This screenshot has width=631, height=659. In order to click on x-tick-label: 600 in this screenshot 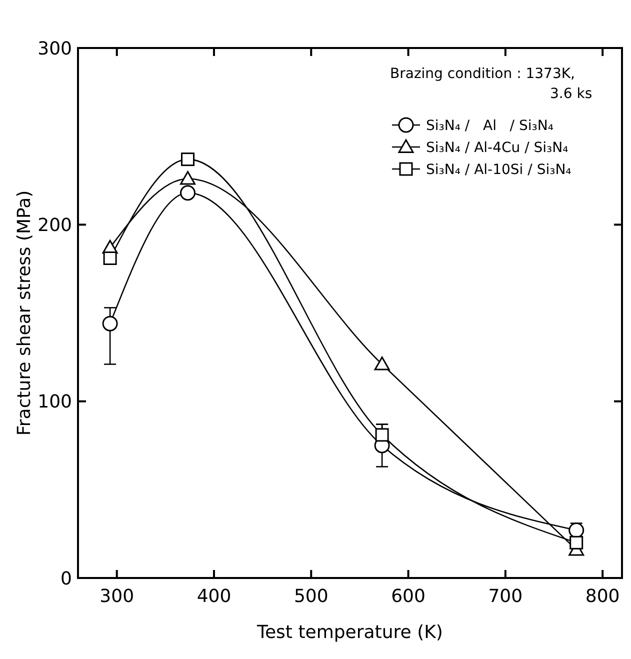, I will do `click(408, 596)`.